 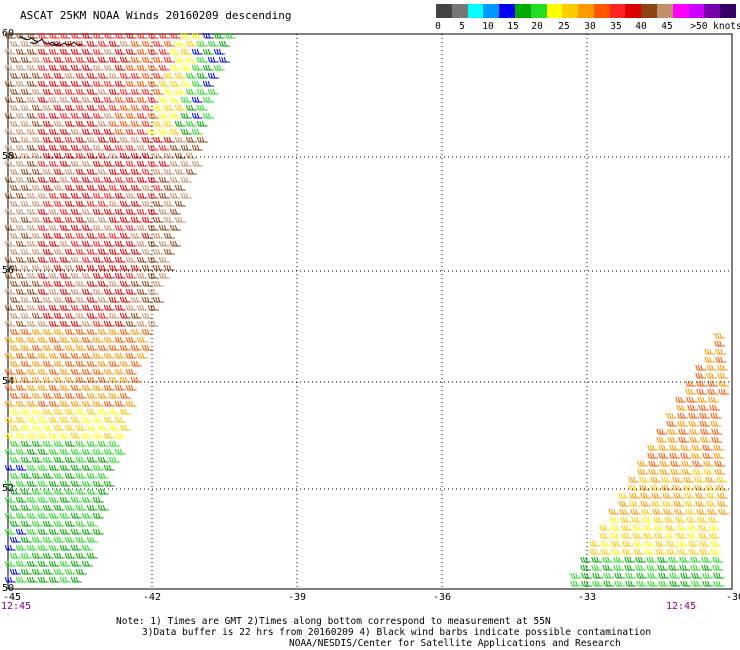 I want to click on lon-tick-label: -39, so click(x=297, y=597).